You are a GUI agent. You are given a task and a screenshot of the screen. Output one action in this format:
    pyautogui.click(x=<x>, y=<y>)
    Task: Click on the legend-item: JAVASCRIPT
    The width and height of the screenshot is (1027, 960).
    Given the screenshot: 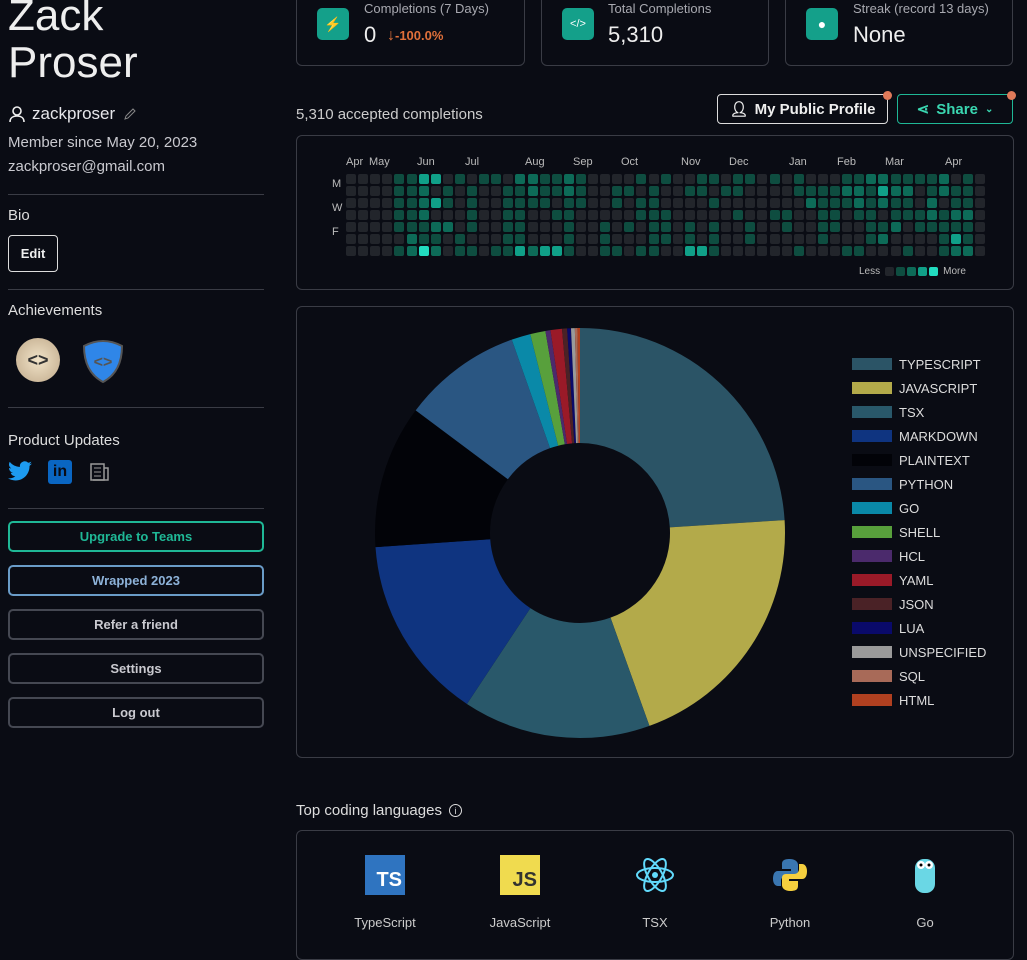 What is the action you would take?
    pyautogui.click(x=919, y=388)
    